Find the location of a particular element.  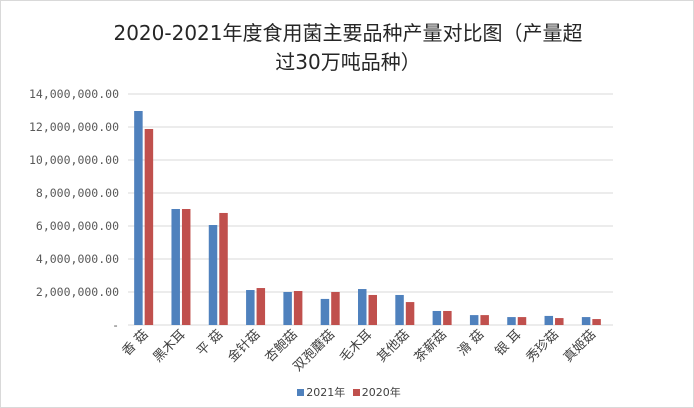

x-tick-label: 秀珍菇 is located at coordinates (543, 346).